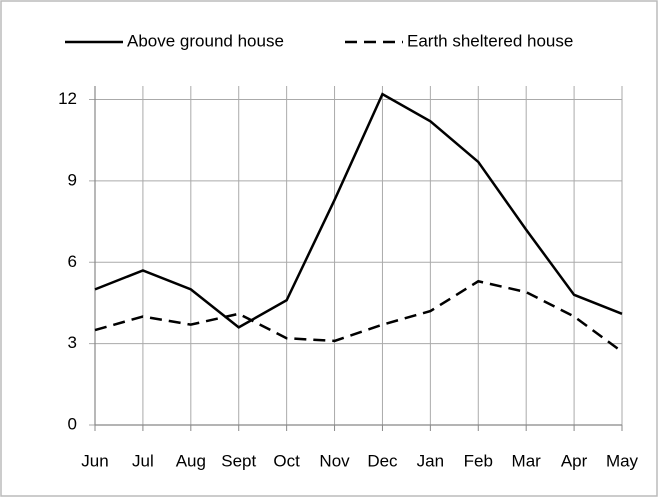 The width and height of the screenshot is (659, 498). Describe the element at coordinates (382, 460) in the screenshot. I see `x-tick-label: Dec` at that location.